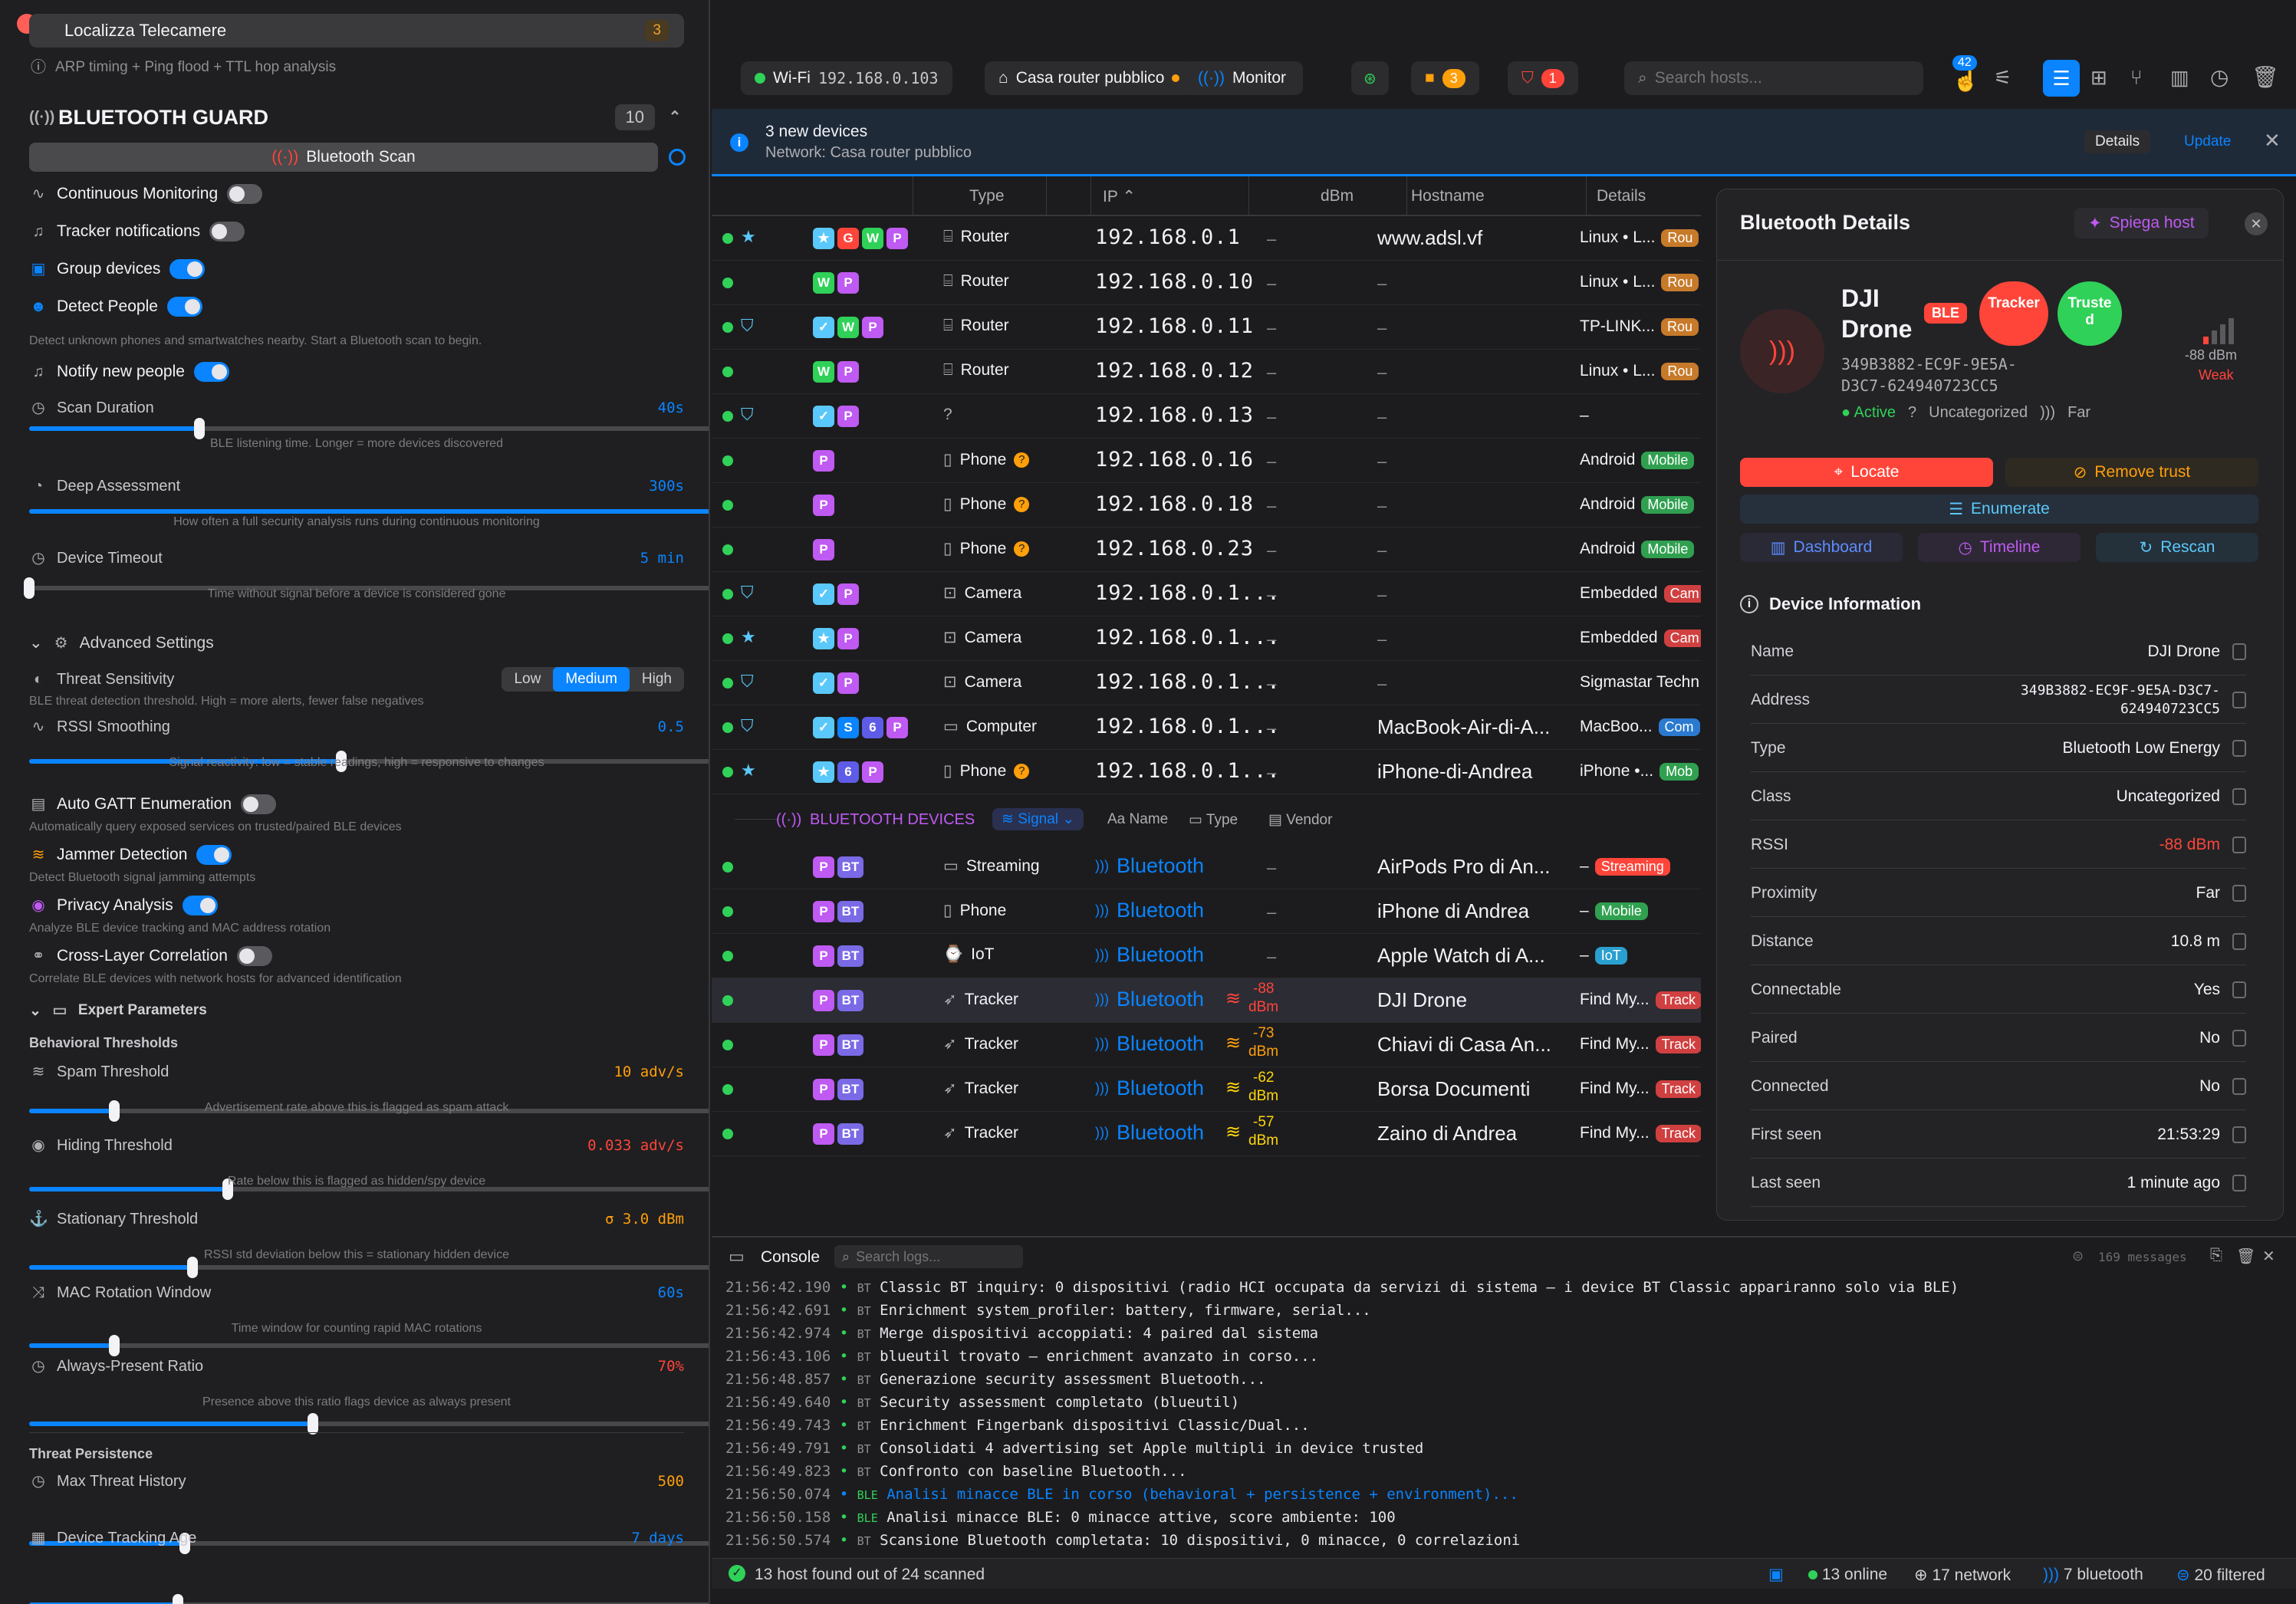 The height and width of the screenshot is (1604, 2296). What do you see at coordinates (675, 117) in the screenshot?
I see `chevron-up-icon: ⌃` at bounding box center [675, 117].